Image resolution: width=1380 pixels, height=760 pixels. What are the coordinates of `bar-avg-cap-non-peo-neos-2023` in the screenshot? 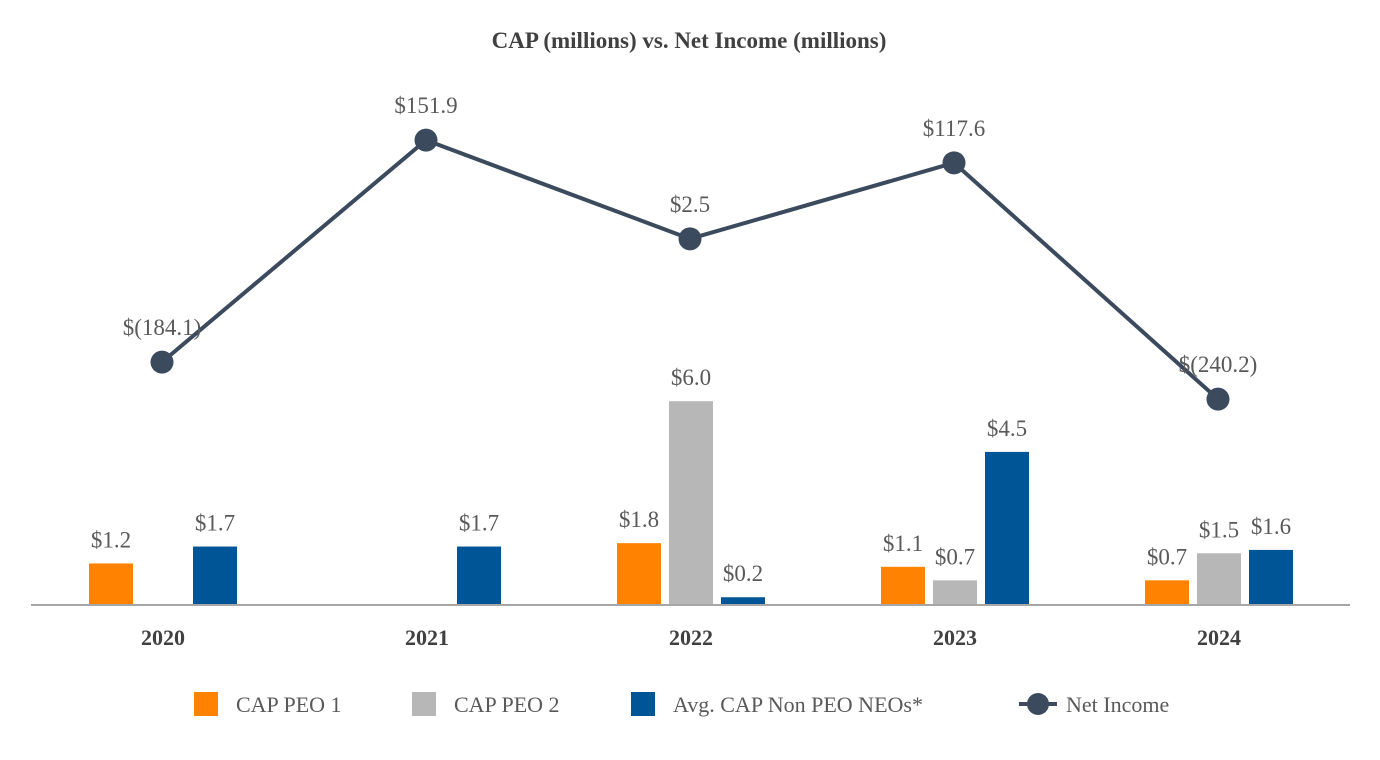 It's located at (1007, 527).